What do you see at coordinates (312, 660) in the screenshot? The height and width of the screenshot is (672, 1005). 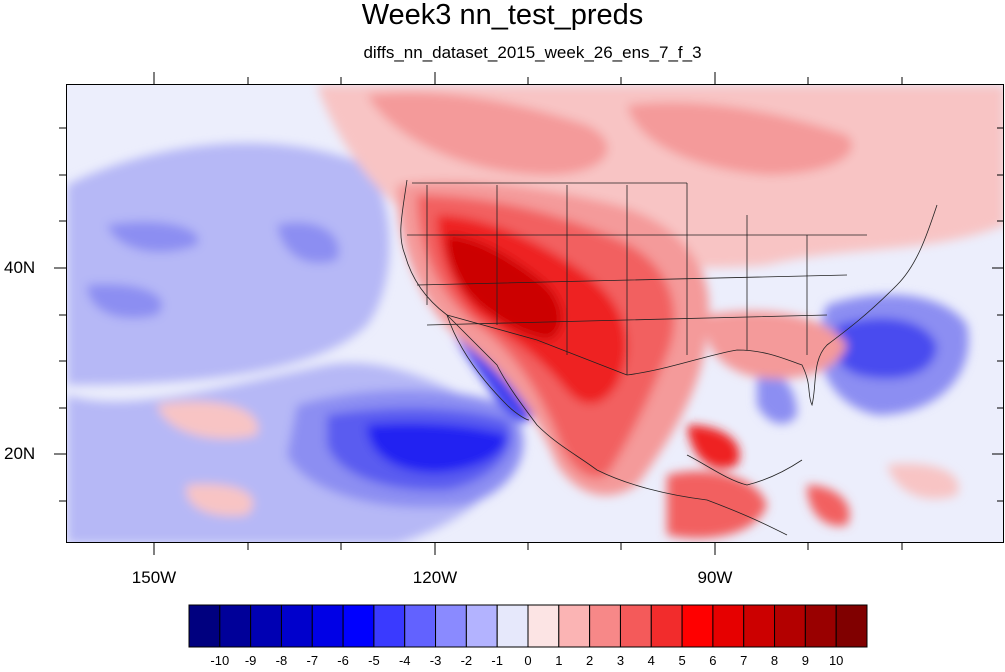 I see `colorbar-label: -7` at bounding box center [312, 660].